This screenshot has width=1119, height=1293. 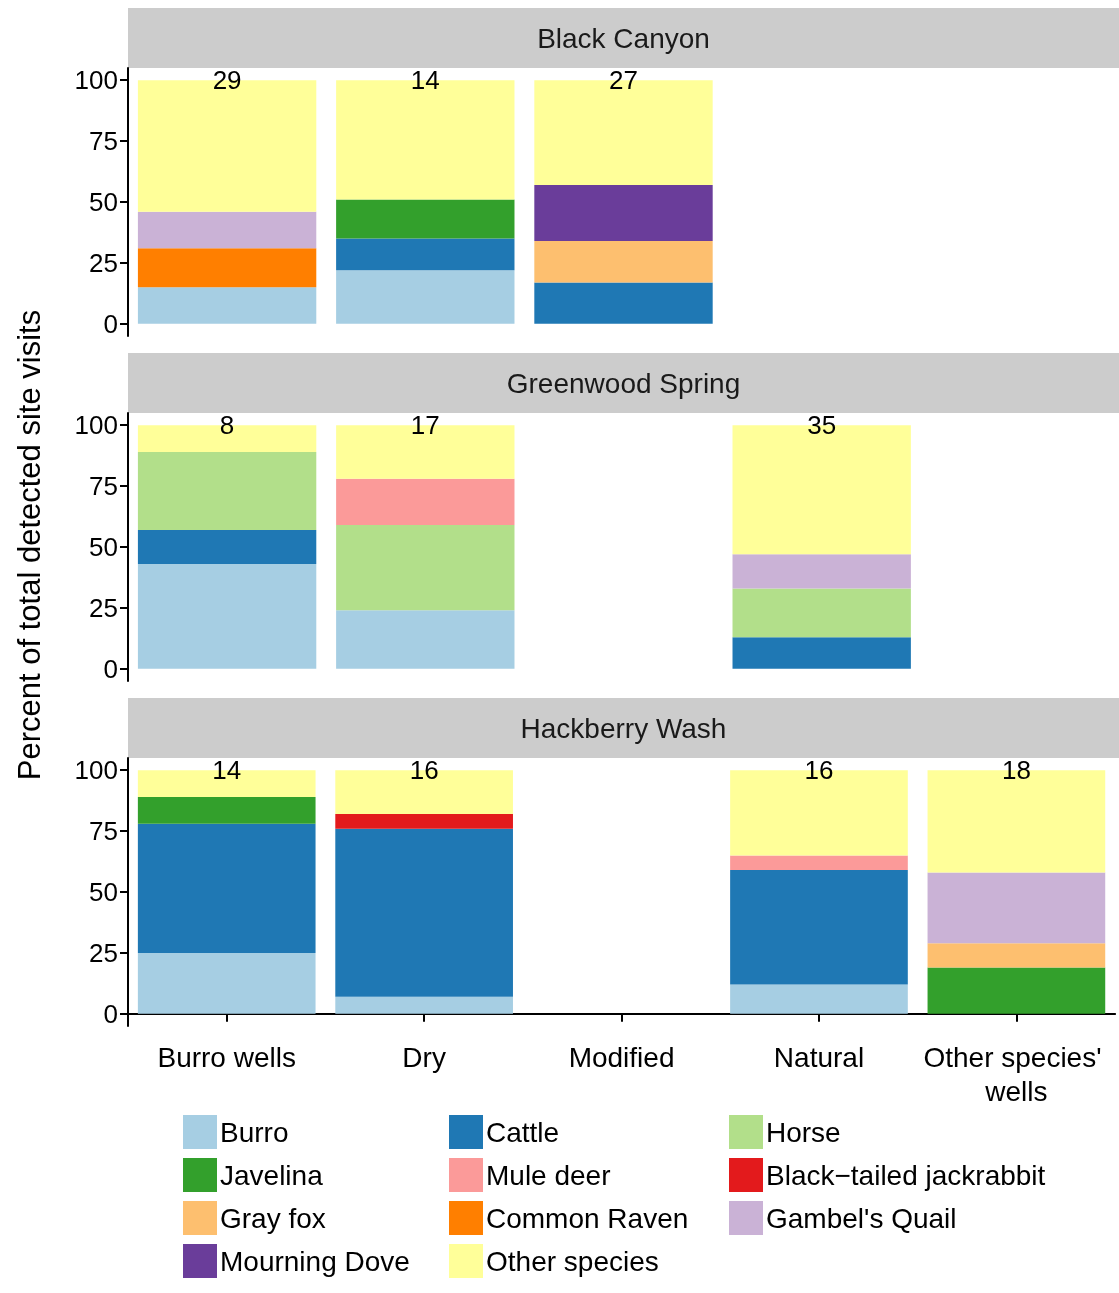 What do you see at coordinates (273, 1218) in the screenshot?
I see `legend-label: Gray fox` at bounding box center [273, 1218].